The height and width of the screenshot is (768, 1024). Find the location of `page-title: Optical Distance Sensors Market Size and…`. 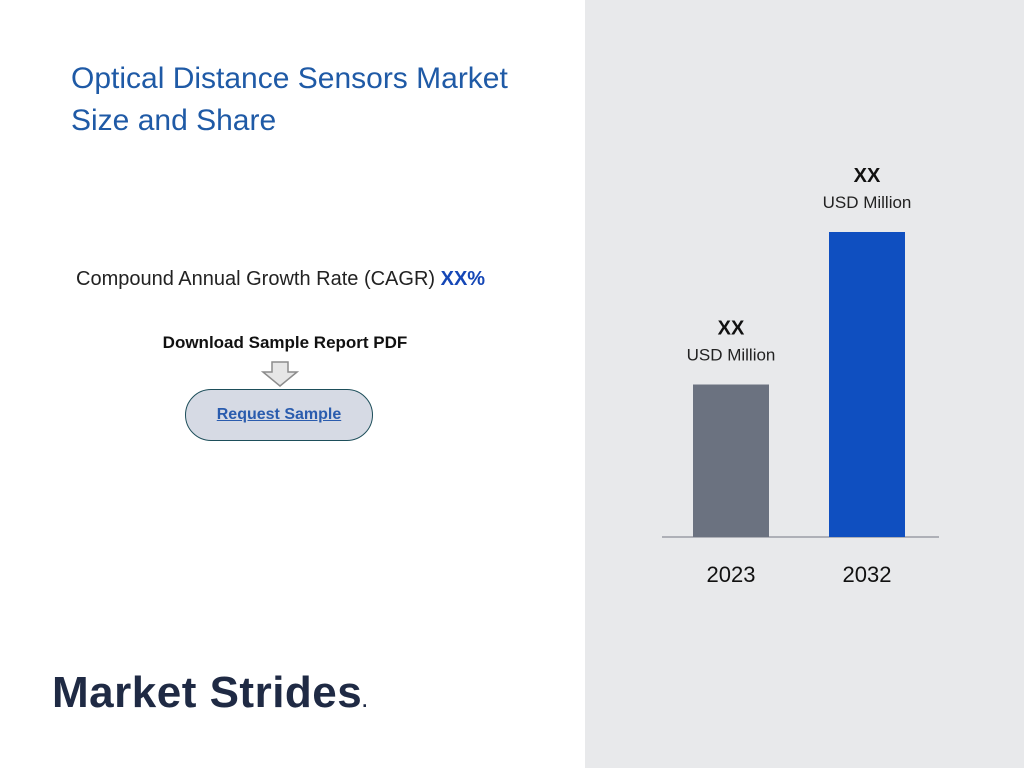

page-title: Optical Distance Sensors Market Size and… is located at coordinates (321, 100).